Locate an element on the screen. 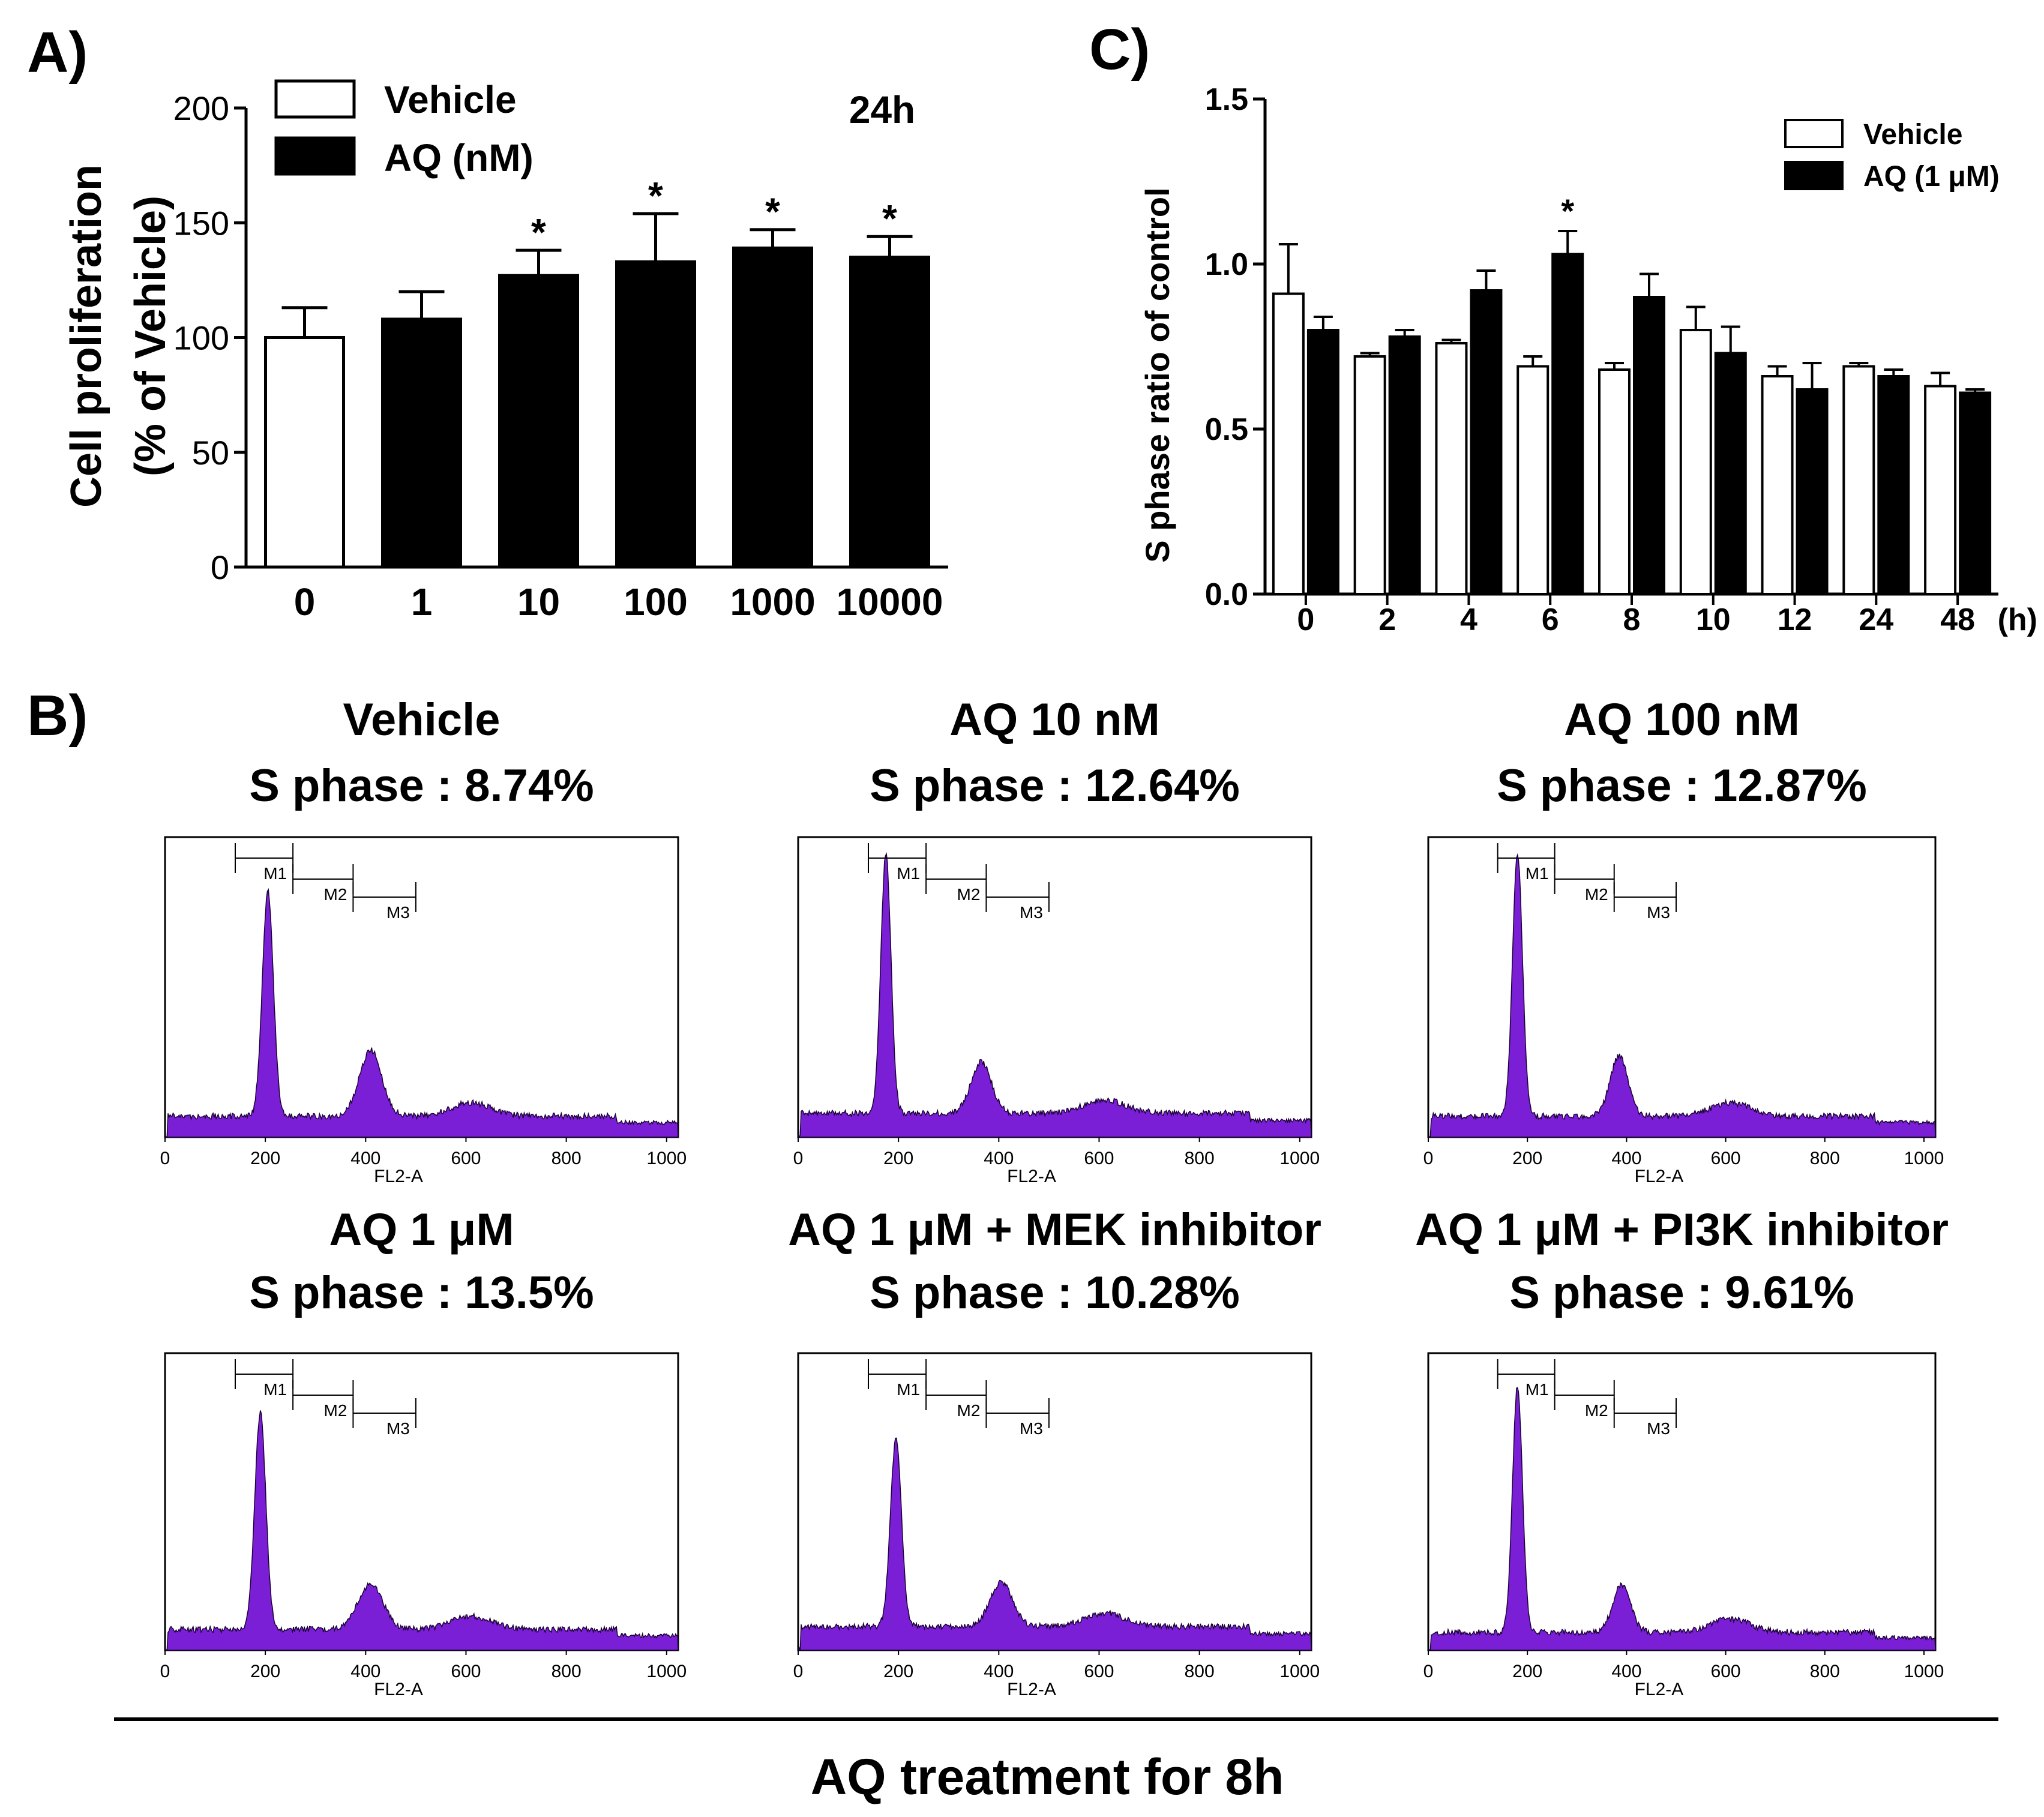  histogram-title: Vehicle is located at coordinates (421, 719).